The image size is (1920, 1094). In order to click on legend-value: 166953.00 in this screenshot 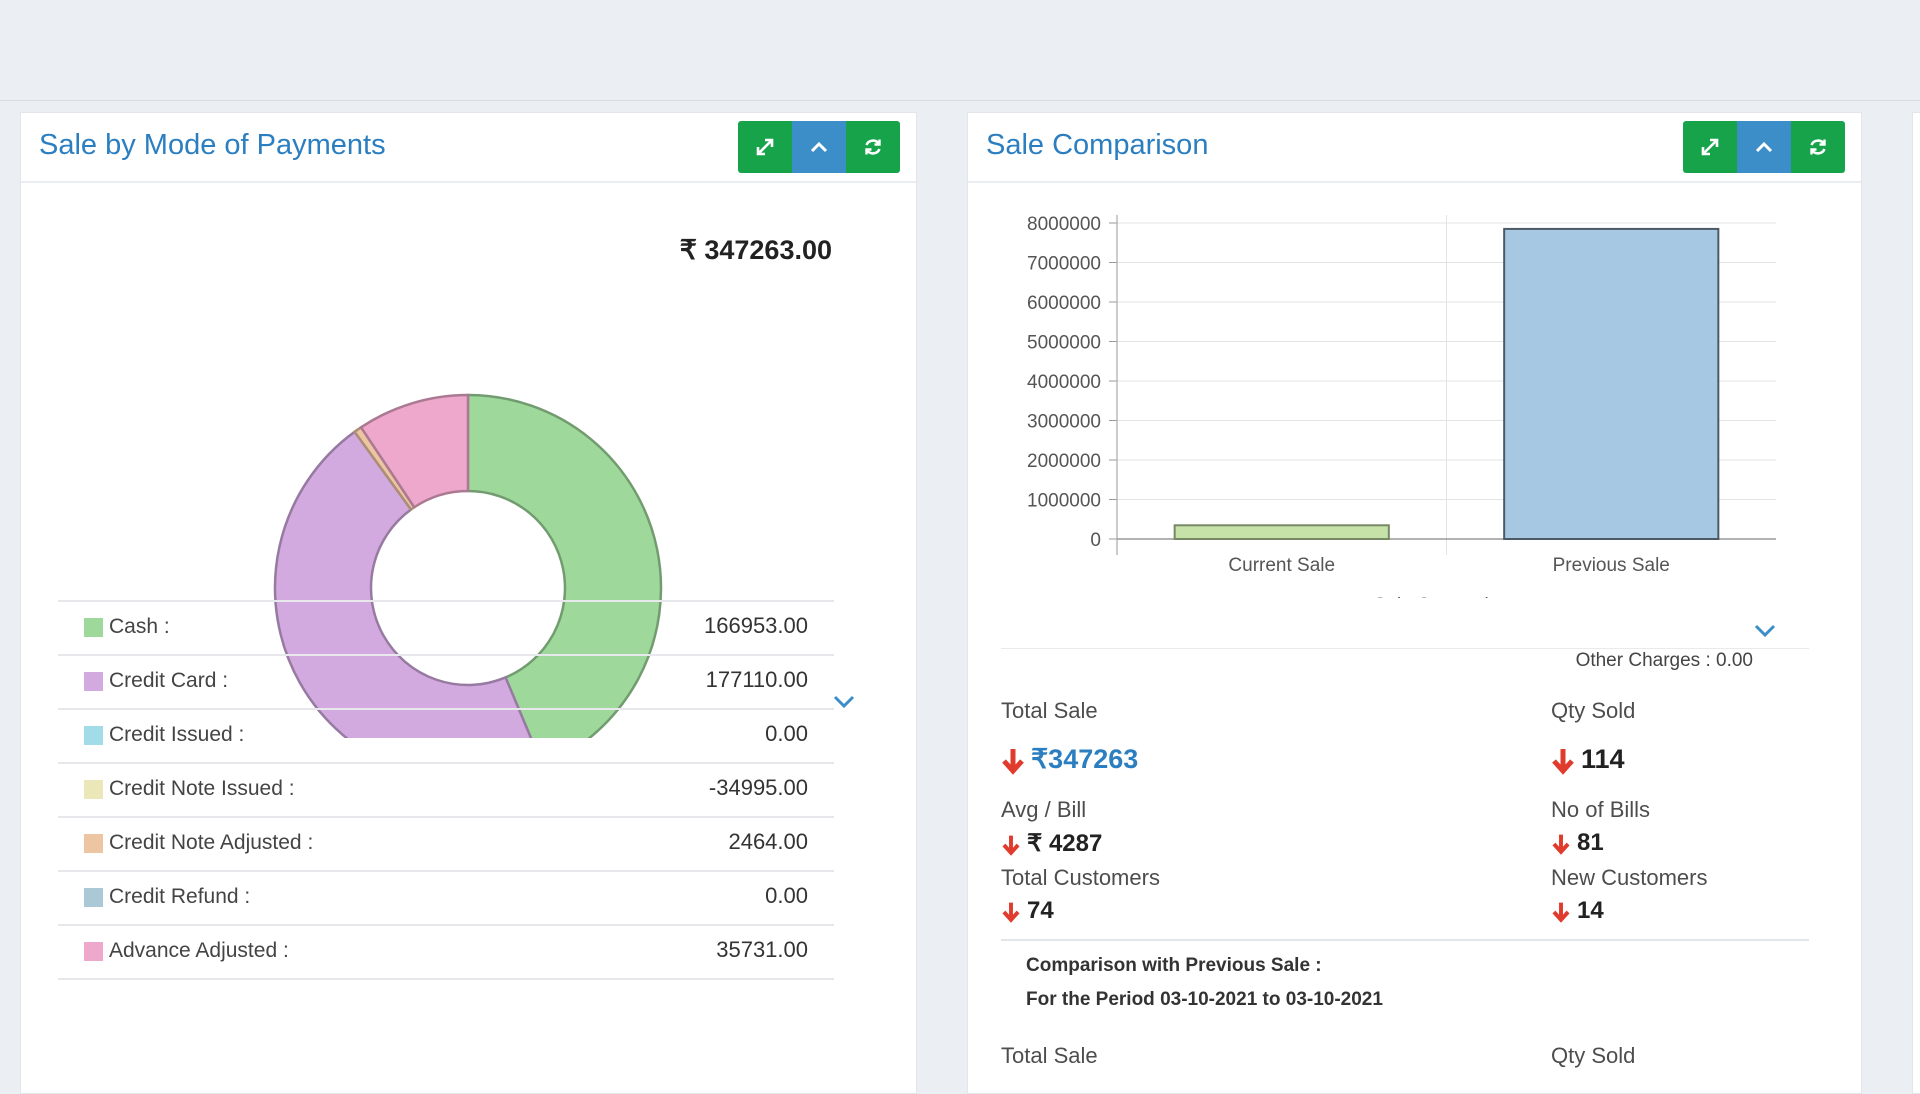, I will do `click(756, 625)`.